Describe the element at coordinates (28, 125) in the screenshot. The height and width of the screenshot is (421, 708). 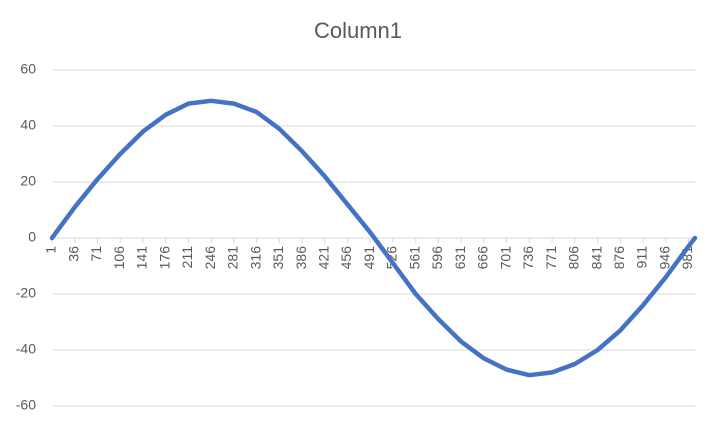
I see `y-tick-label: 40` at that location.